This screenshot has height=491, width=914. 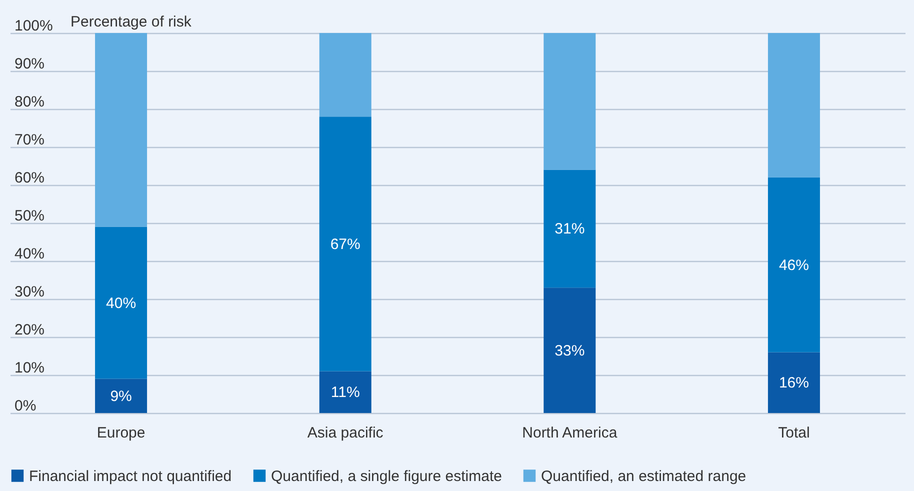 What do you see at coordinates (345, 244) in the screenshot?
I see `data-label: 67%` at bounding box center [345, 244].